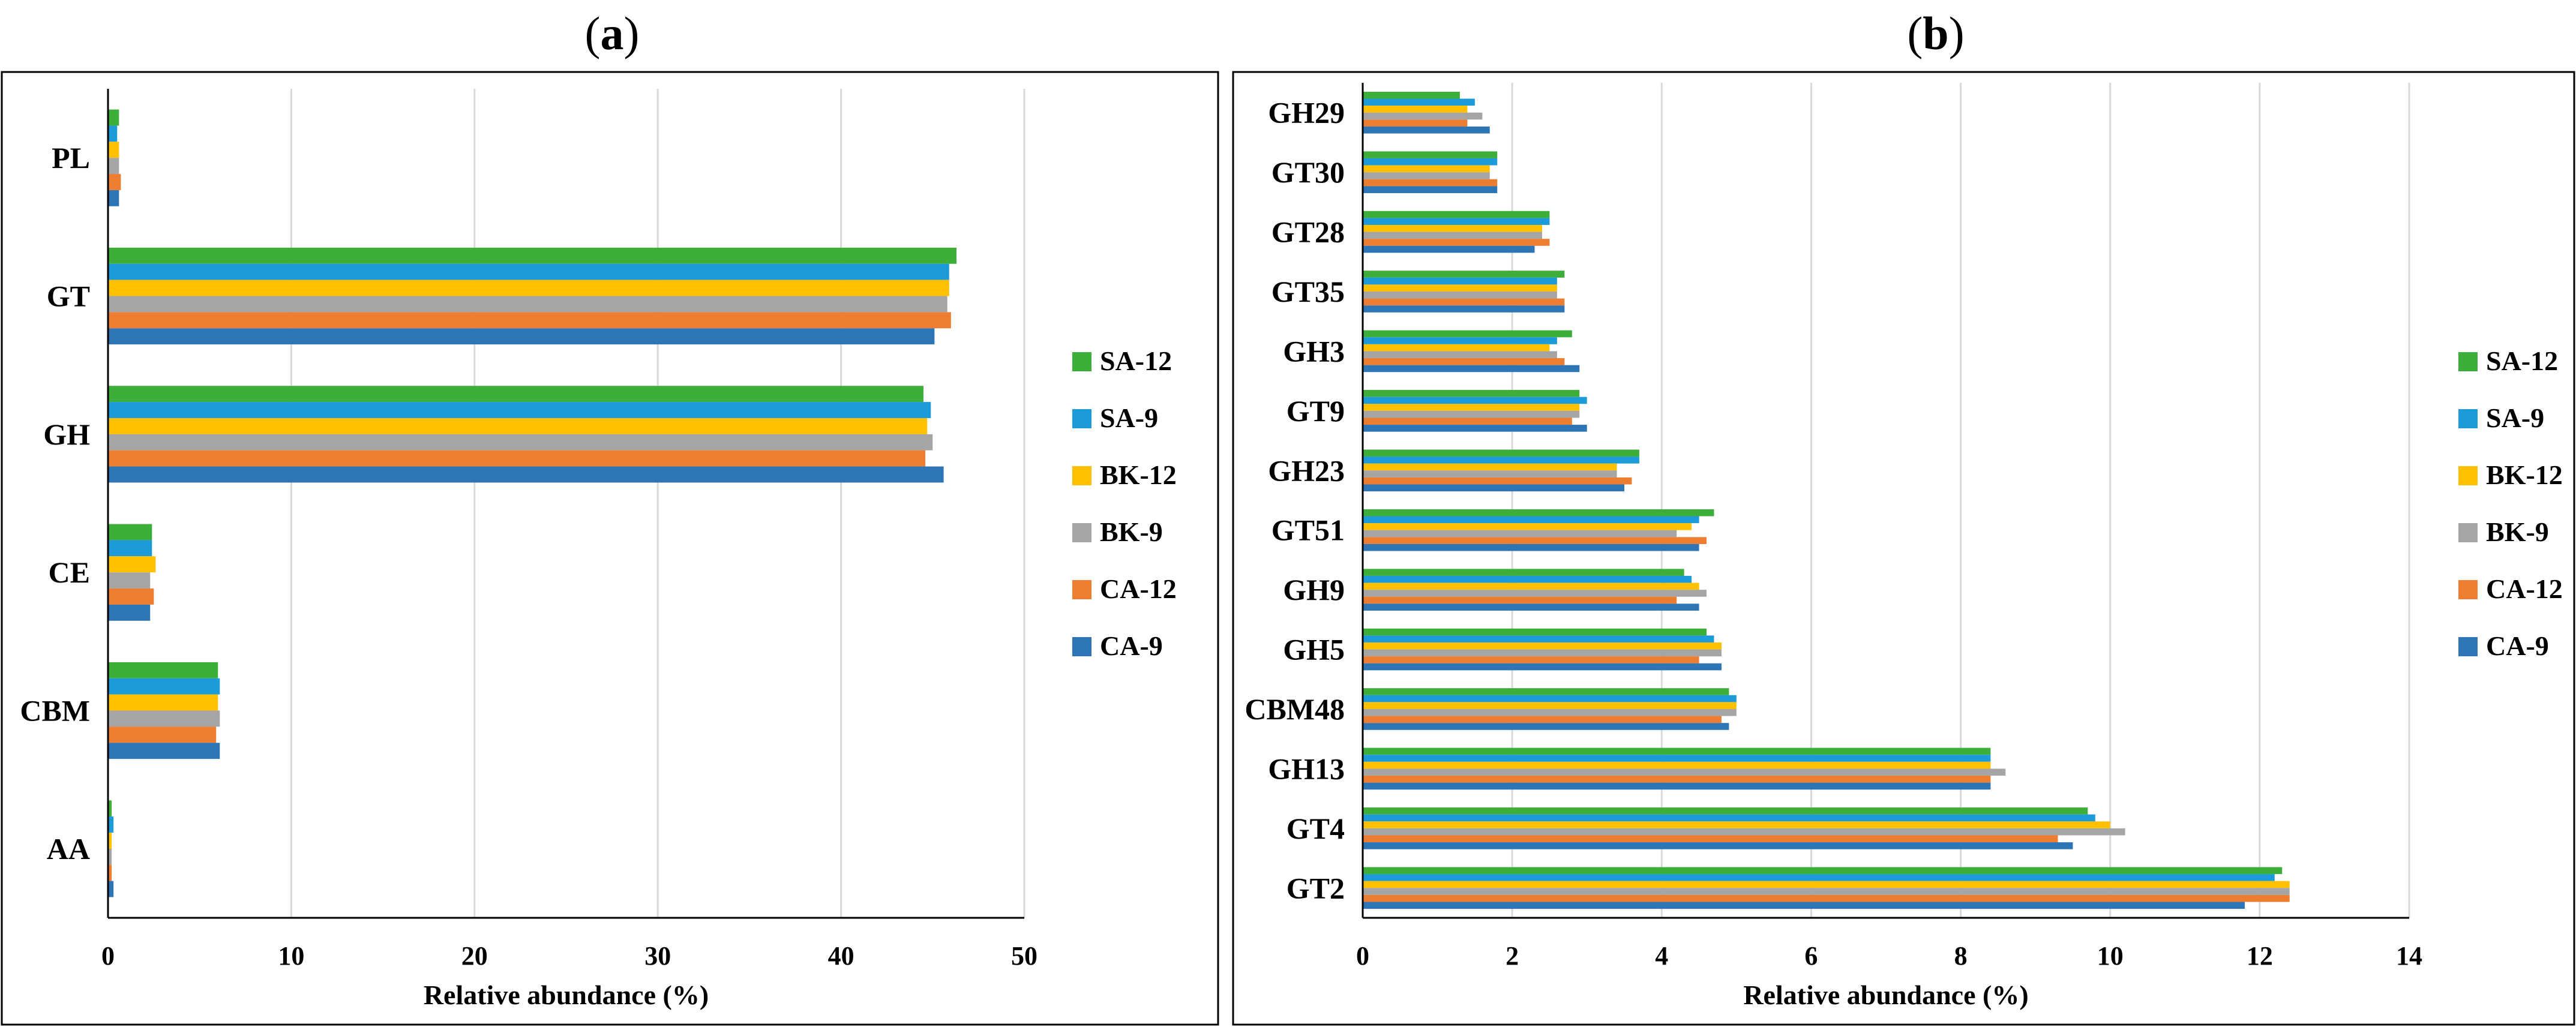 The image size is (2576, 1030). I want to click on panel-b-category-label: GT35, so click(1308, 291).